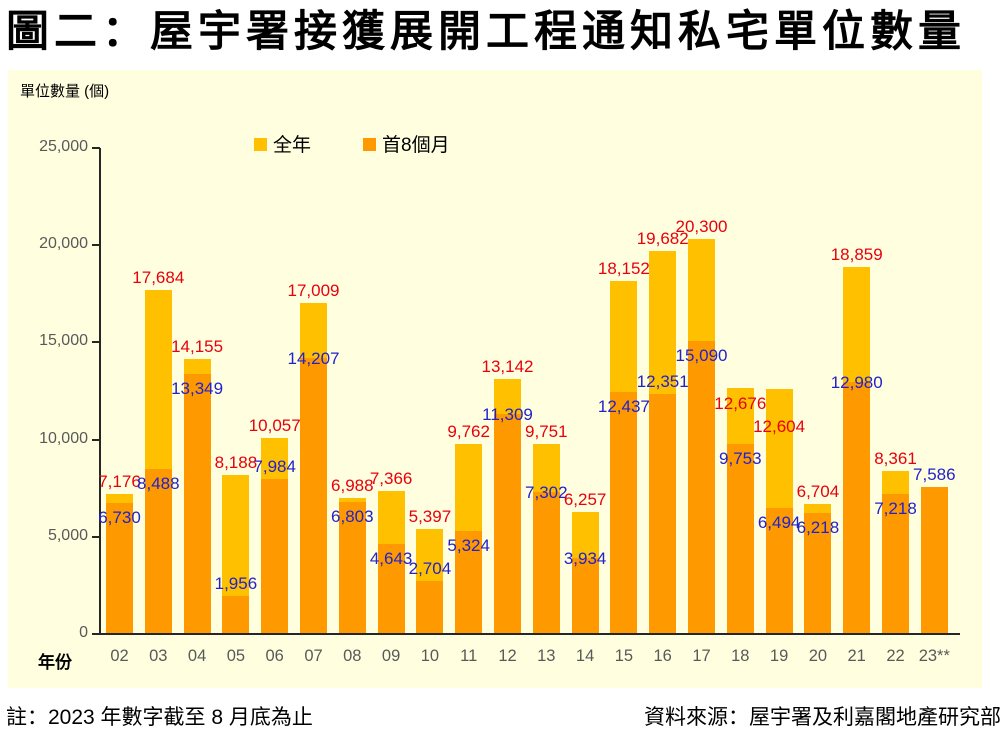  What do you see at coordinates (701, 355) in the screenshot?
I see `data-label-first-8-months-17: 15,090` at bounding box center [701, 355].